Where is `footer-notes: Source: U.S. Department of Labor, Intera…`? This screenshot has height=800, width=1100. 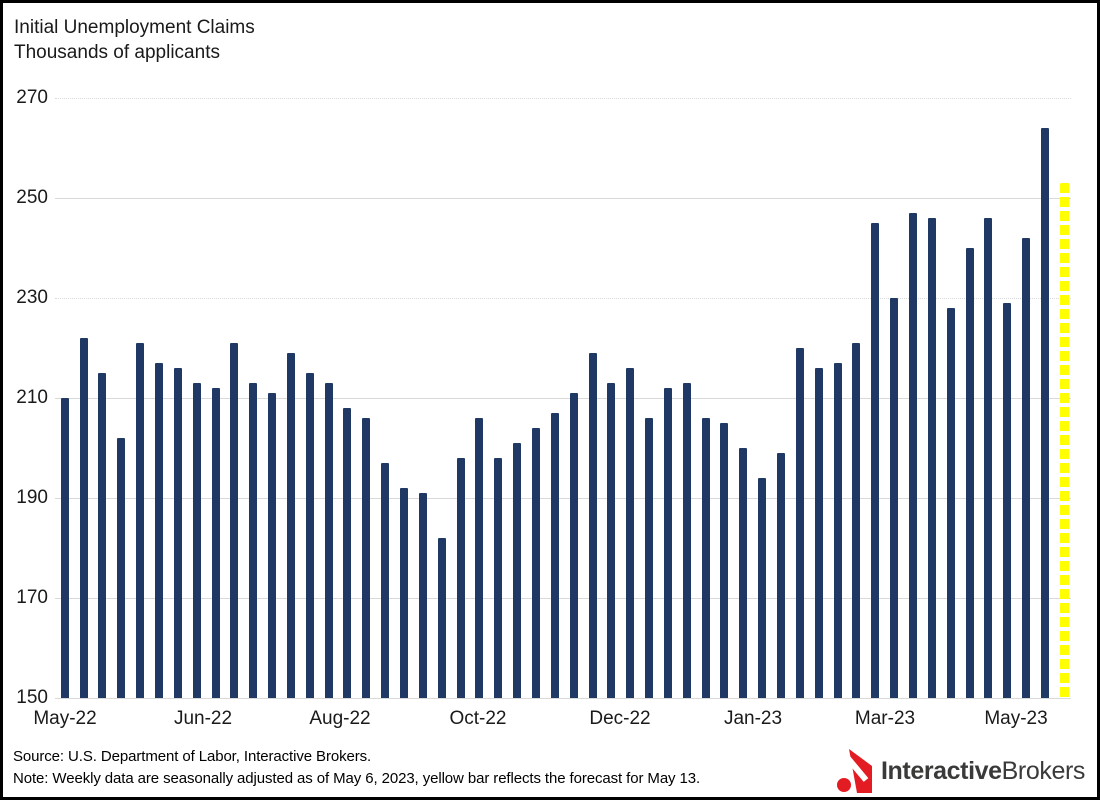 footer-notes: Source: U.S. Department of Labor, Intera… is located at coordinates (356, 768).